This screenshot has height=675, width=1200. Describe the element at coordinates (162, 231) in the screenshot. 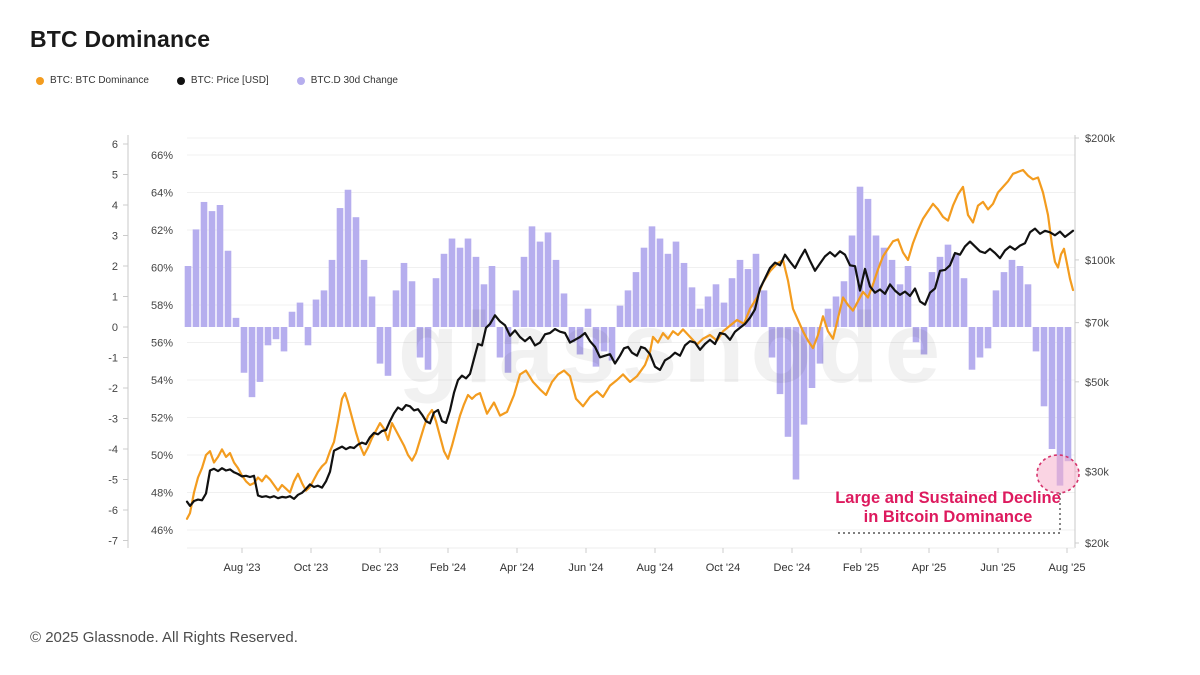

I see `svg-text: 62%` at that location.